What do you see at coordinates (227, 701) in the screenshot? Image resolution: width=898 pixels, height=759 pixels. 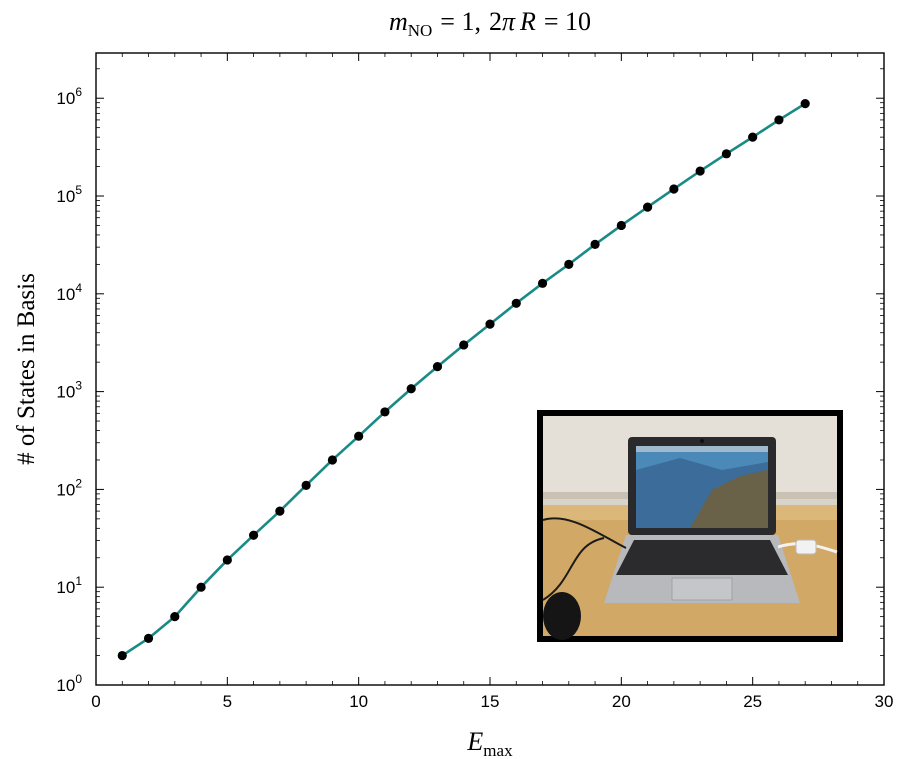 I see `x-tick-label: 5` at bounding box center [227, 701].